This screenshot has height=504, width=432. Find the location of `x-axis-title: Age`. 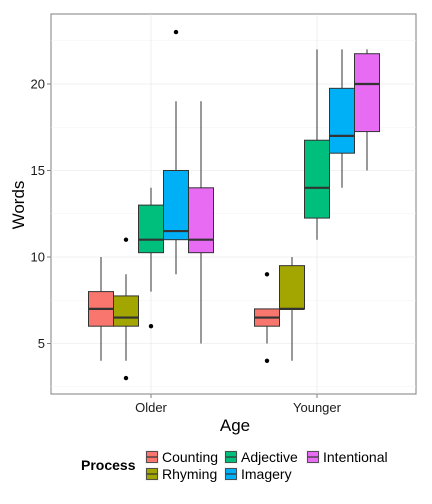

x-axis-title: Age is located at coordinates (235, 425).